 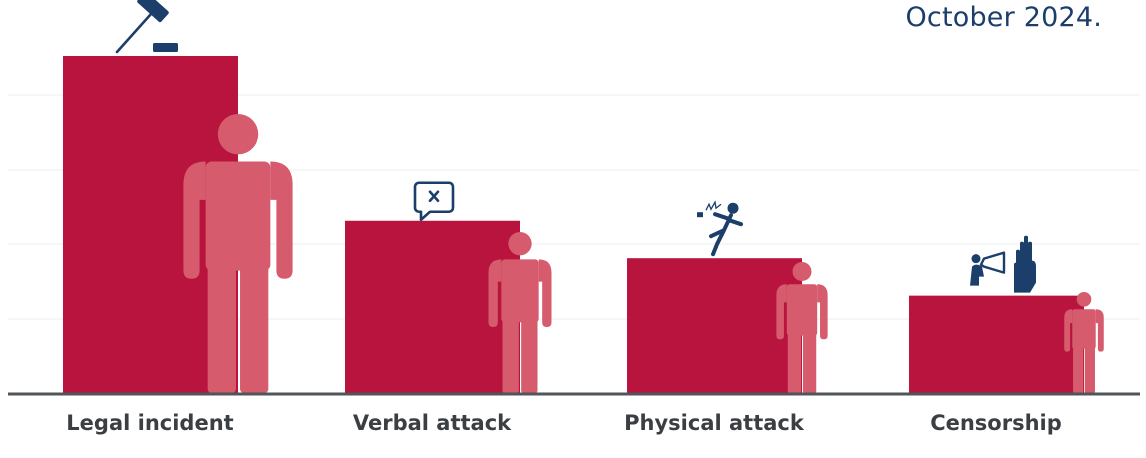 I want to click on bar-group: Censorship, so click(x=1006, y=335).